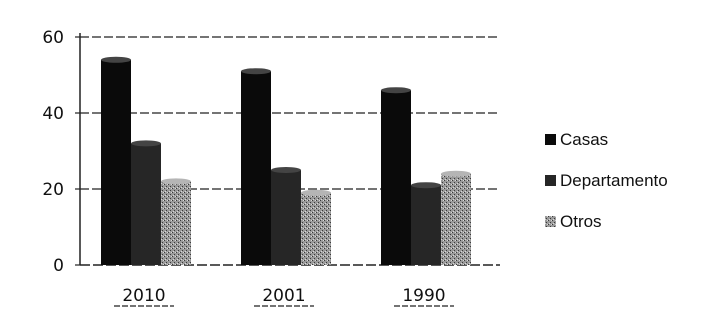  Describe the element at coordinates (456, 219) in the screenshot. I see `bar-otros-1990` at that location.